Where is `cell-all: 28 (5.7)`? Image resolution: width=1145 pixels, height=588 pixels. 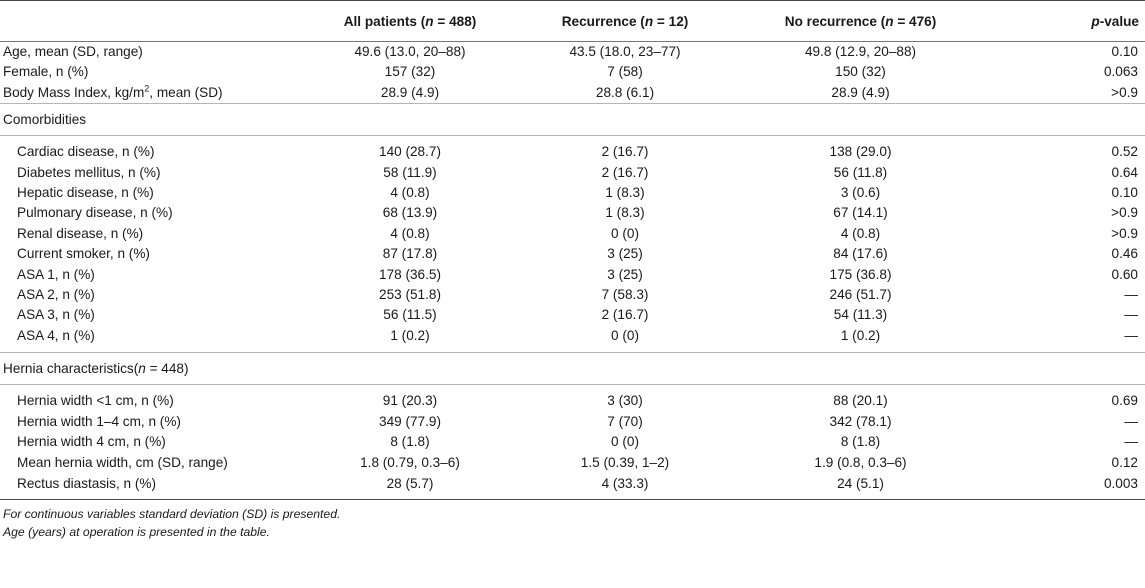
cell-all: 28 (5.7) is located at coordinates (410, 486).